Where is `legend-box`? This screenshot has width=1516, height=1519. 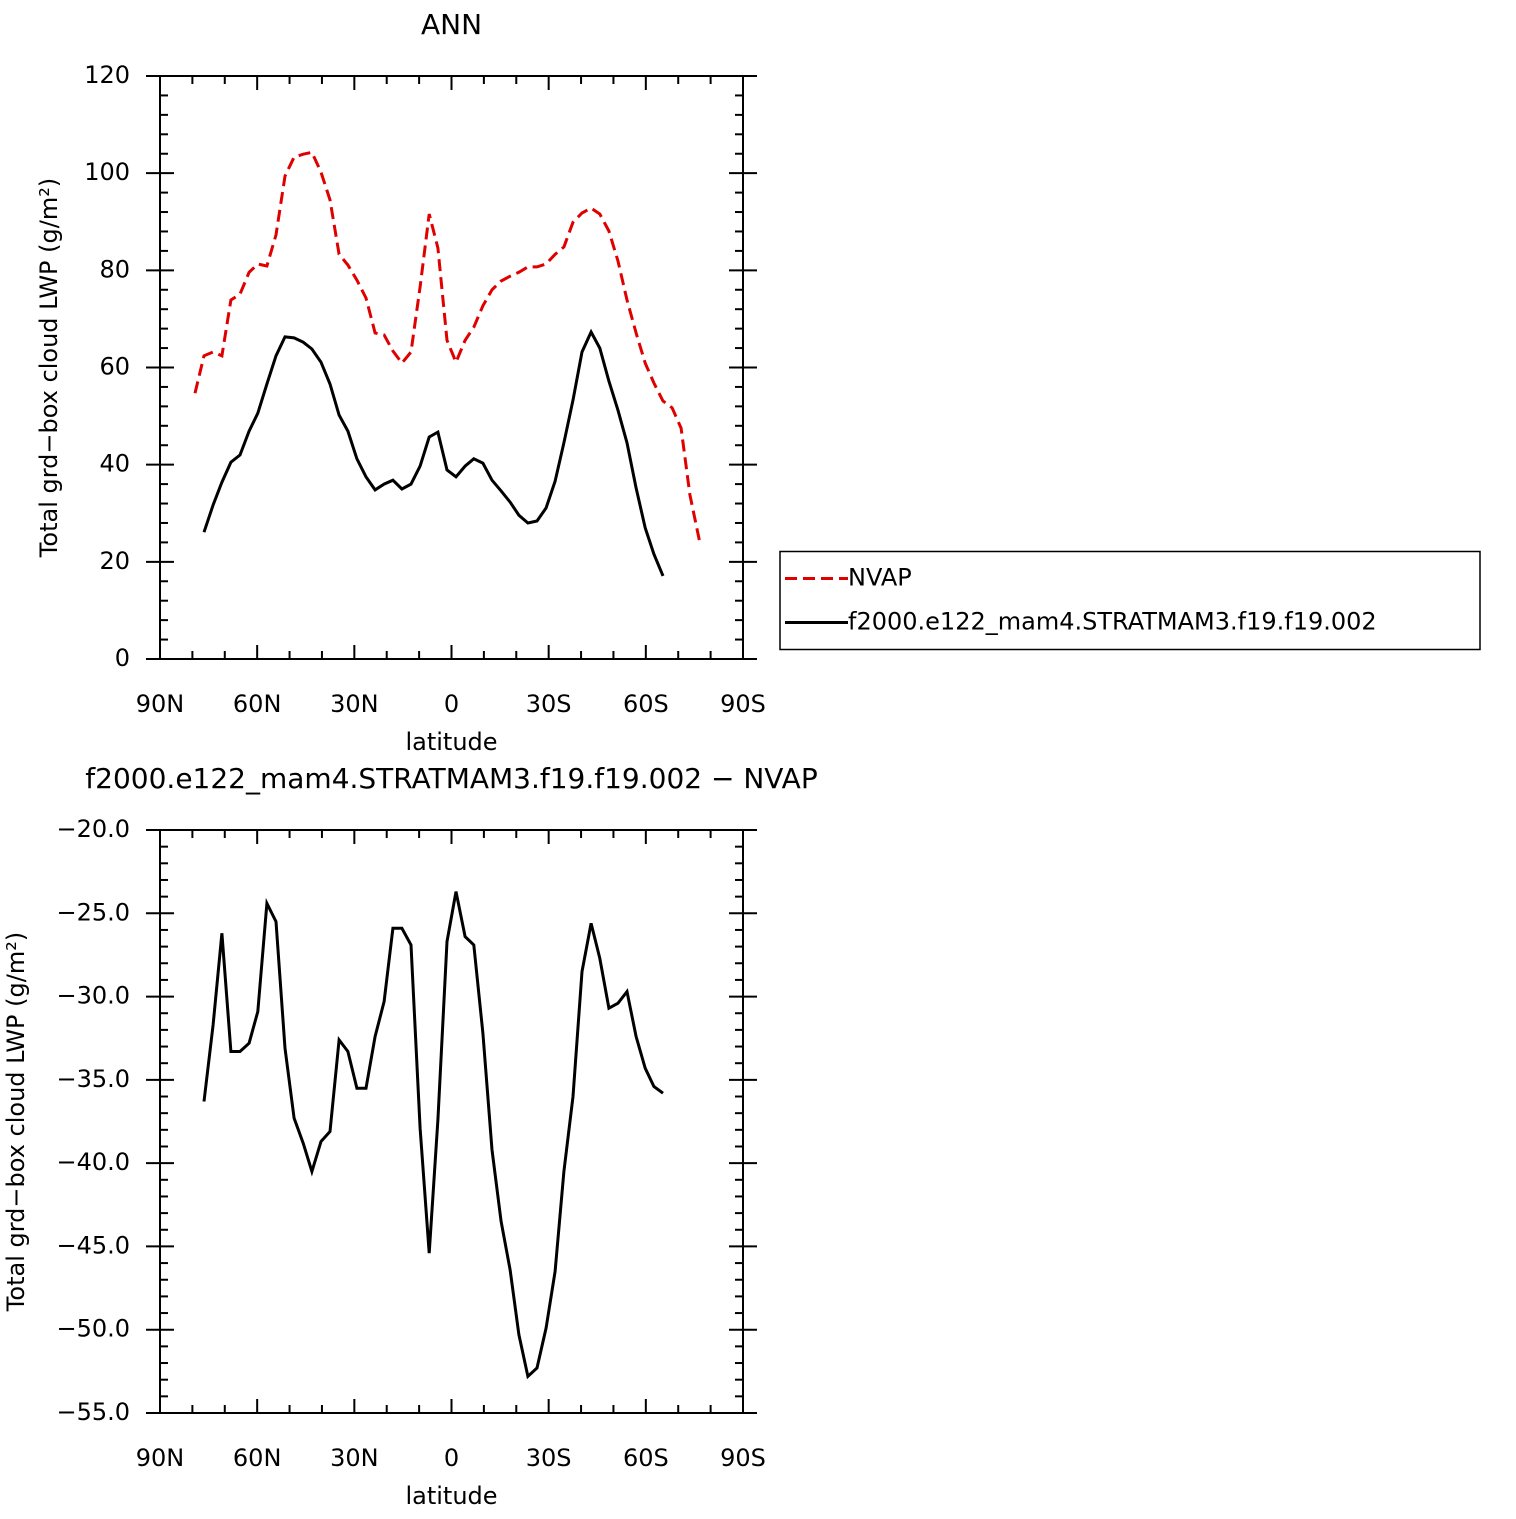 legend-box is located at coordinates (1130, 600).